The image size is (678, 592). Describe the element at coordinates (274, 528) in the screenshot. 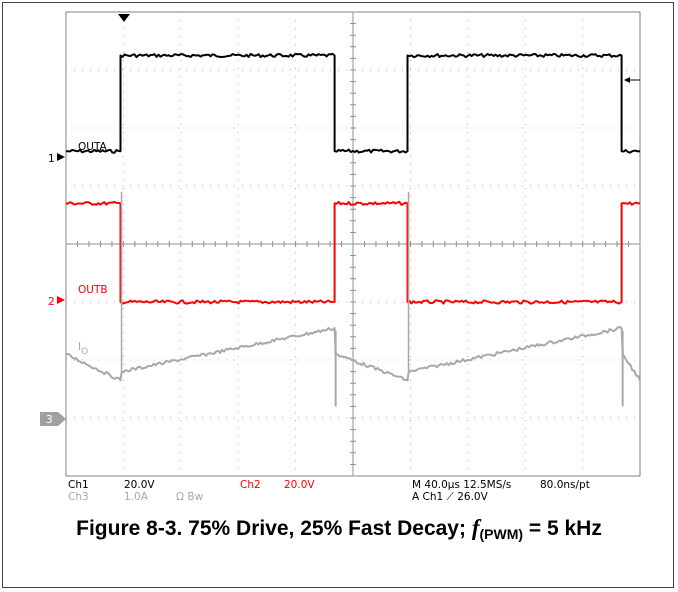

I see `caption-main: Figure 8-3. 75% Drive, 25% Fast Decay;` at that location.